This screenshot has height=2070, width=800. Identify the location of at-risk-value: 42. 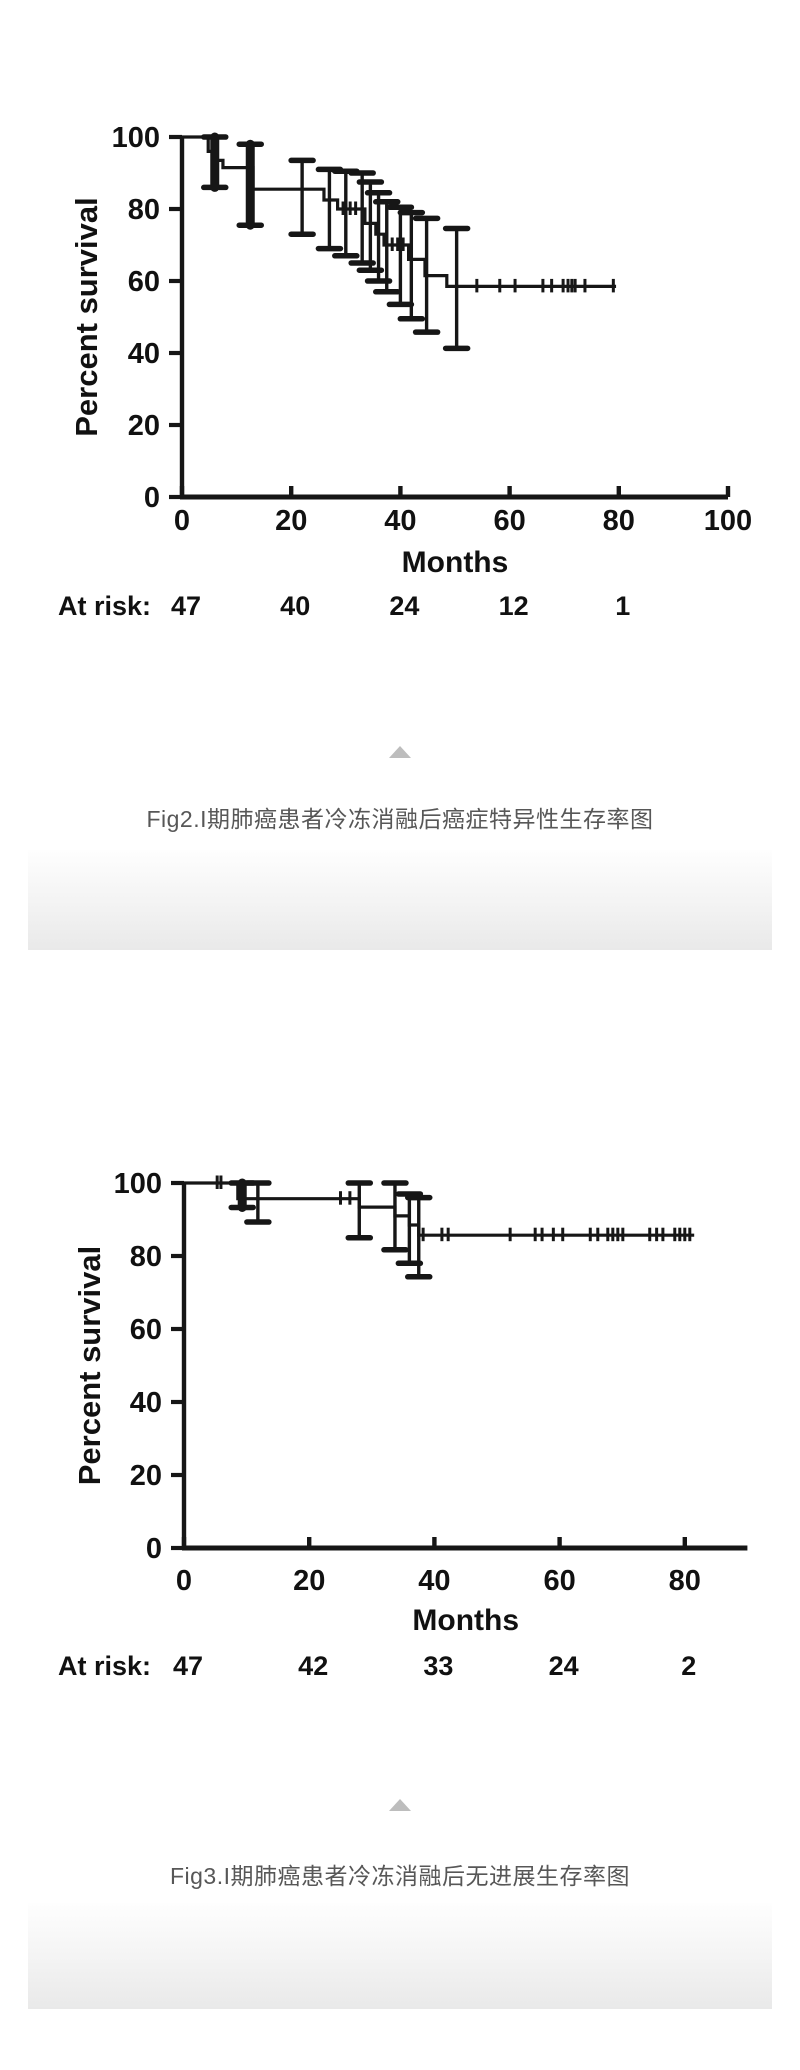
(313, 1666).